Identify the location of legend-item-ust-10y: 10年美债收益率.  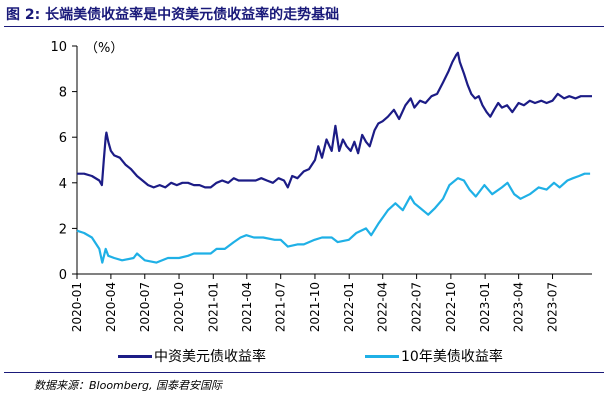
(434, 356).